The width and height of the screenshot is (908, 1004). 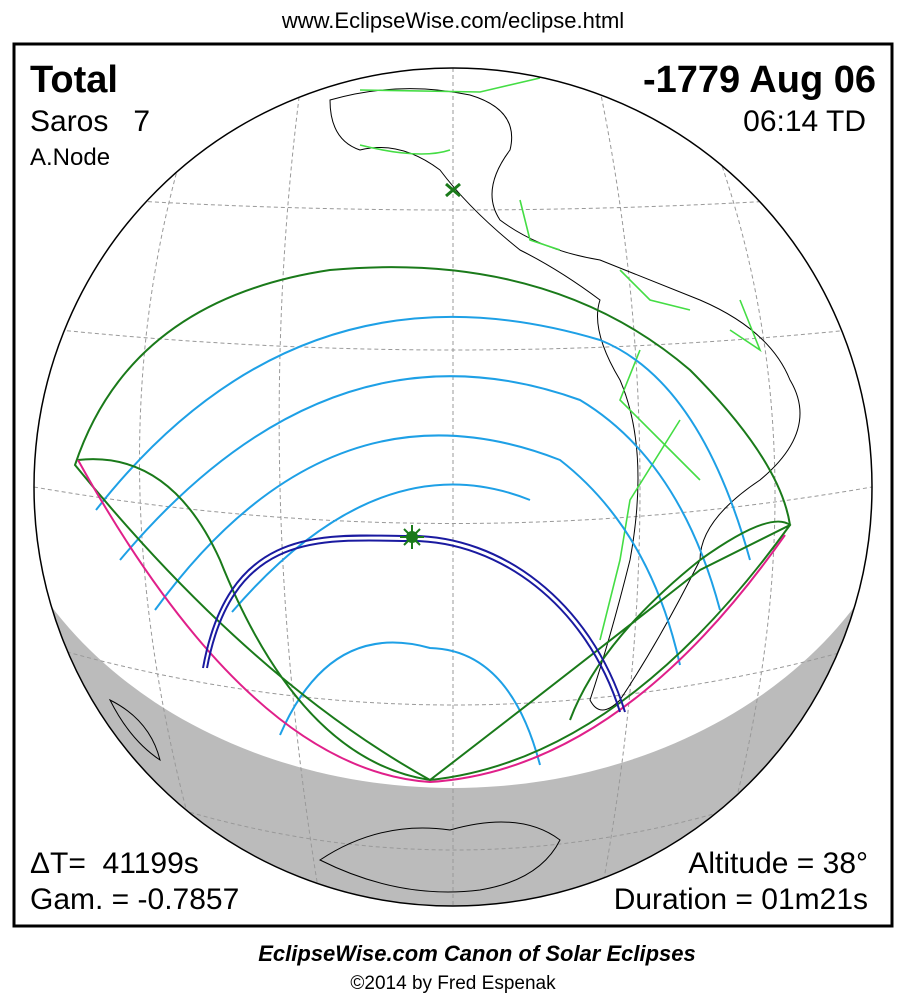 I want to click on gamma: Gam. = -0.7857, so click(x=134, y=899).